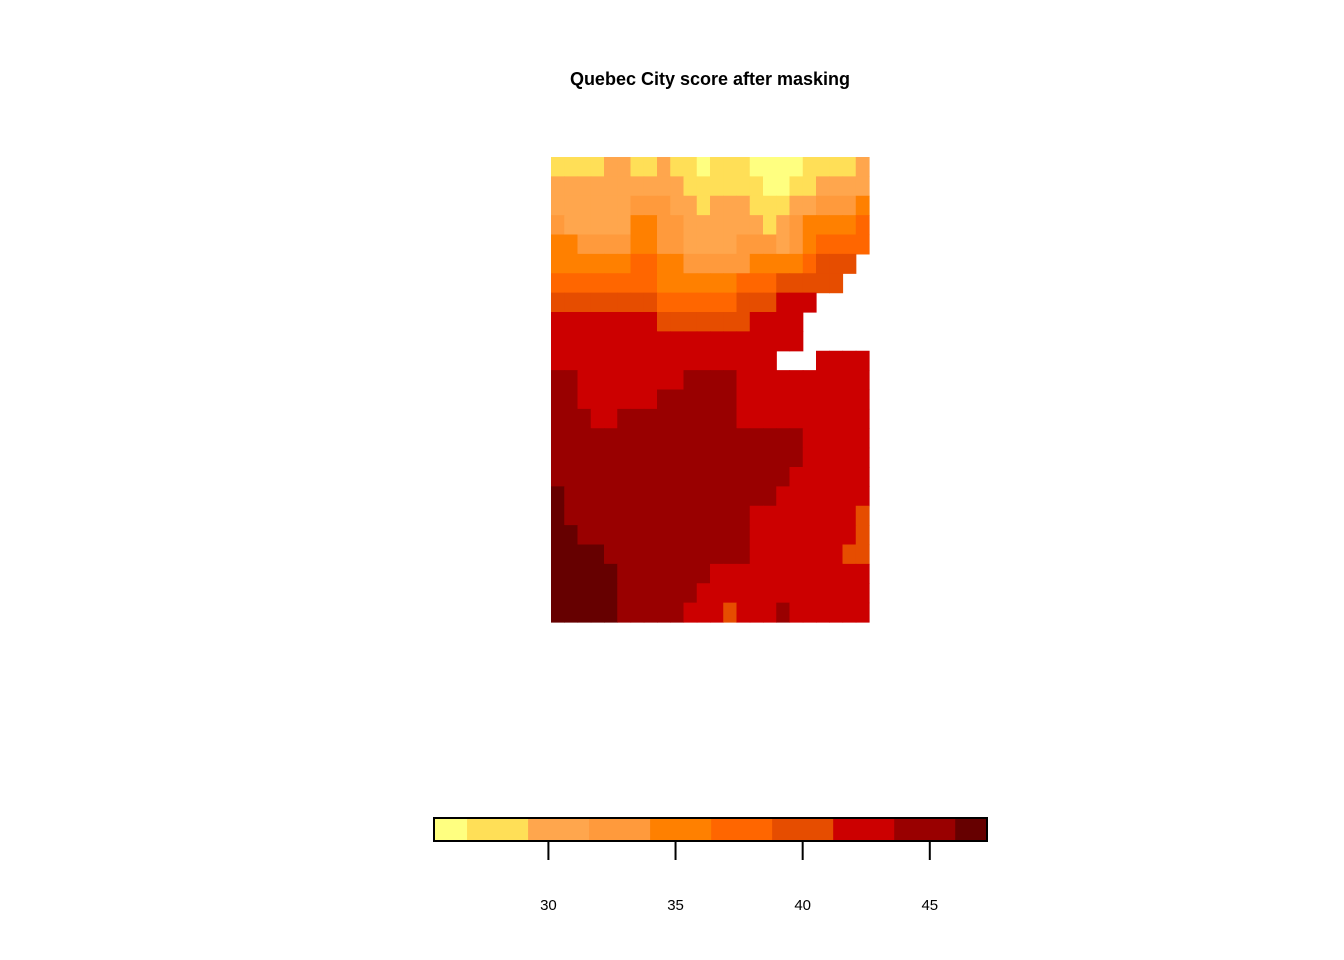 Image resolution: width=1344 pixels, height=960 pixels. I want to click on legend-tick-label: 40, so click(802, 905).